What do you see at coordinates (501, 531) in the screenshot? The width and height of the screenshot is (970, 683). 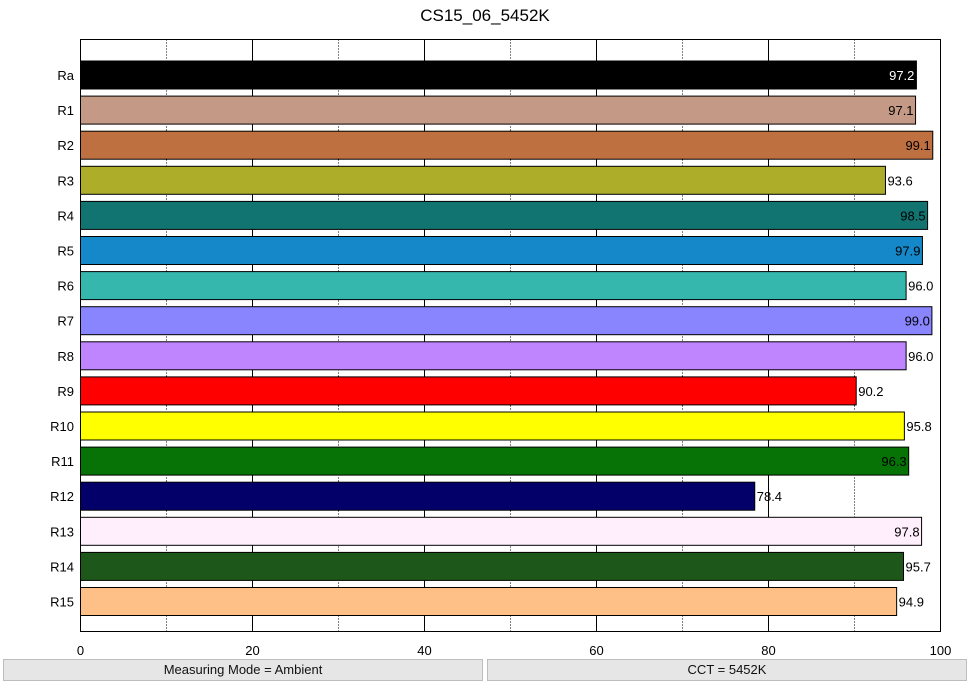 I see `bar-r13` at bounding box center [501, 531].